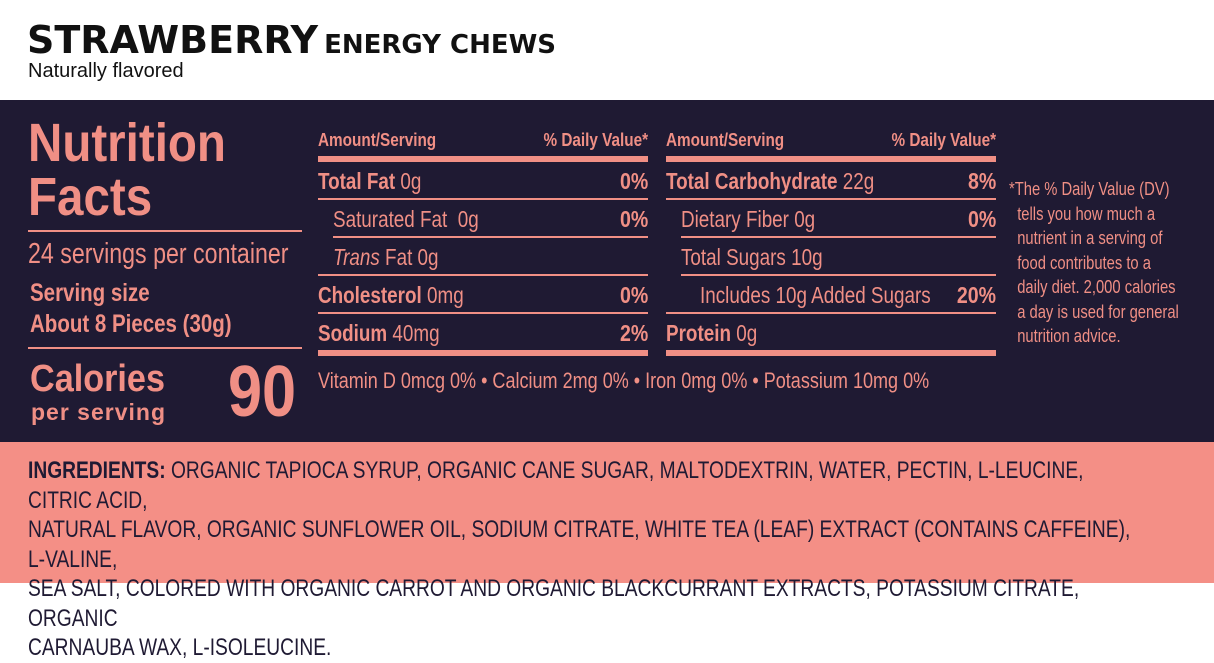  What do you see at coordinates (97, 470) in the screenshot?
I see `ingredients-label: INGREDIENTS:` at bounding box center [97, 470].